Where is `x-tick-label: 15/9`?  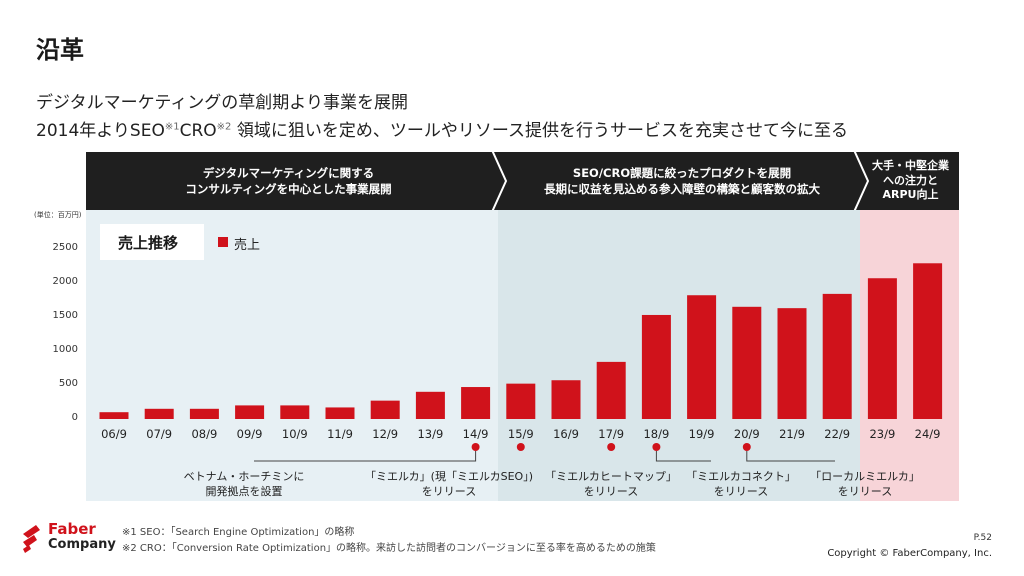 x-tick-label: 15/9 is located at coordinates (521, 434).